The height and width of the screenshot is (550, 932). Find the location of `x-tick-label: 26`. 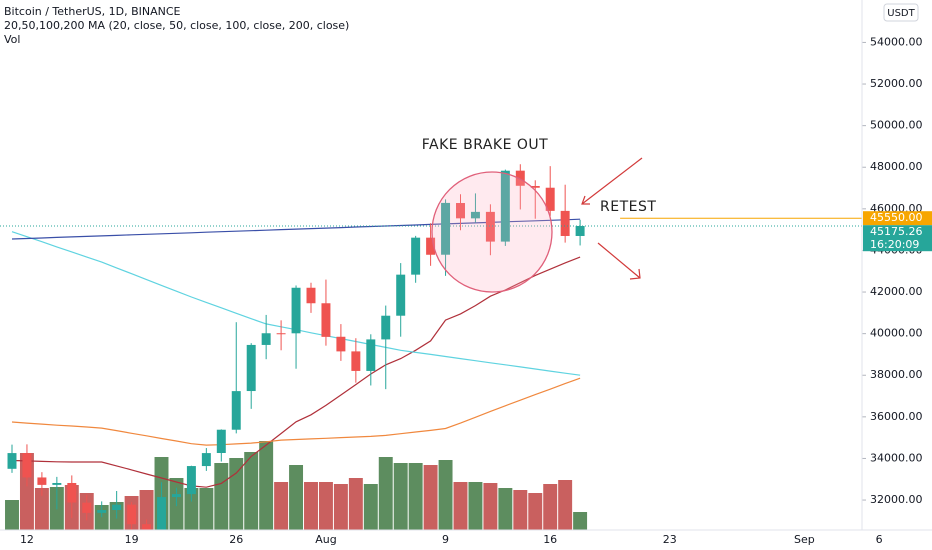

x-tick-label: 26 is located at coordinates (236, 539).